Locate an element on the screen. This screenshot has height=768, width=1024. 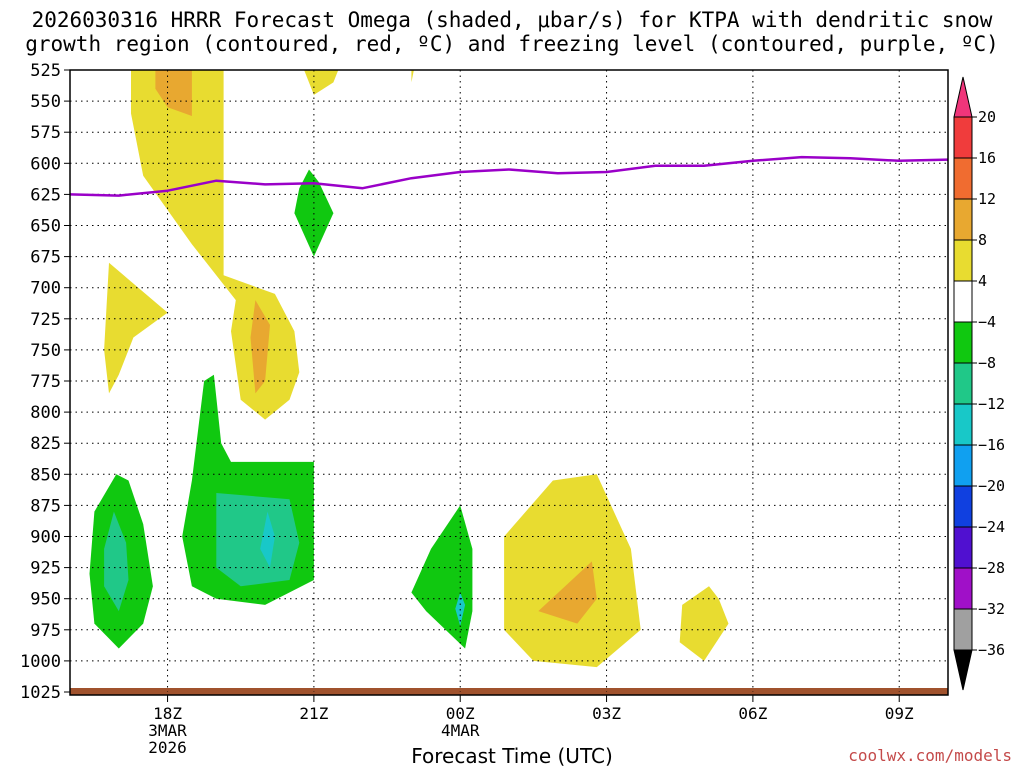
colorbar-top-extension is located at coordinates (963, 97).